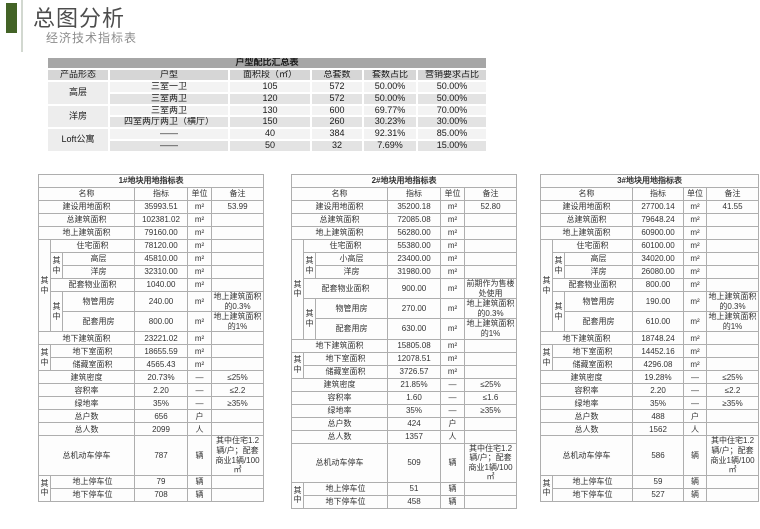  Describe the element at coordinates (414, 501) in the screenshot. I see `plot-cell: 458` at that location.